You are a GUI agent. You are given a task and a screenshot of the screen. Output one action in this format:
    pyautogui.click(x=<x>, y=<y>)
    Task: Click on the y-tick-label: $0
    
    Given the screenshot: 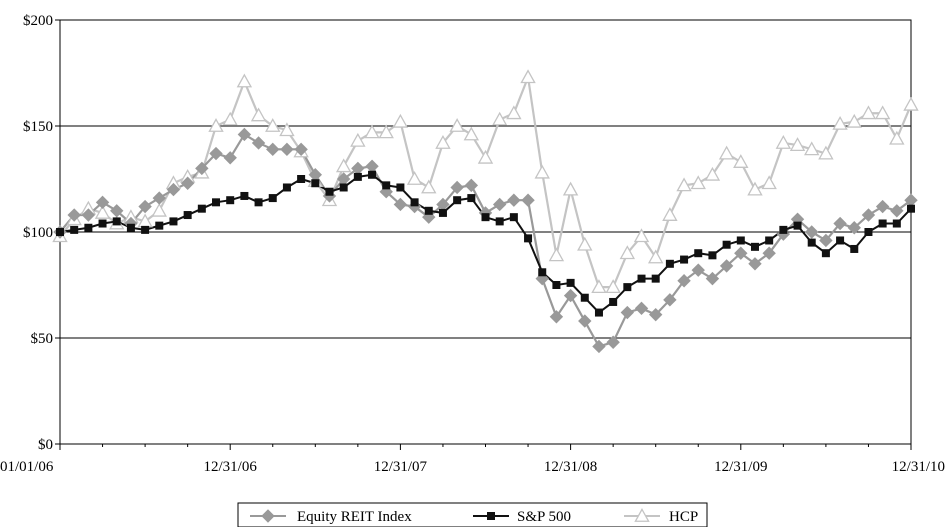 What is the action you would take?
    pyautogui.click(x=45, y=445)
    